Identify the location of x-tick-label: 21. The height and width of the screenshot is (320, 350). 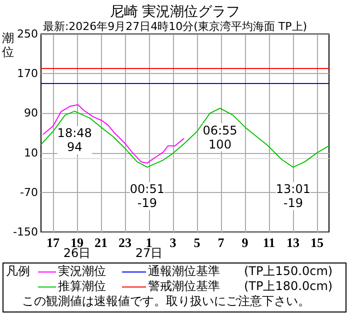
(101, 242).